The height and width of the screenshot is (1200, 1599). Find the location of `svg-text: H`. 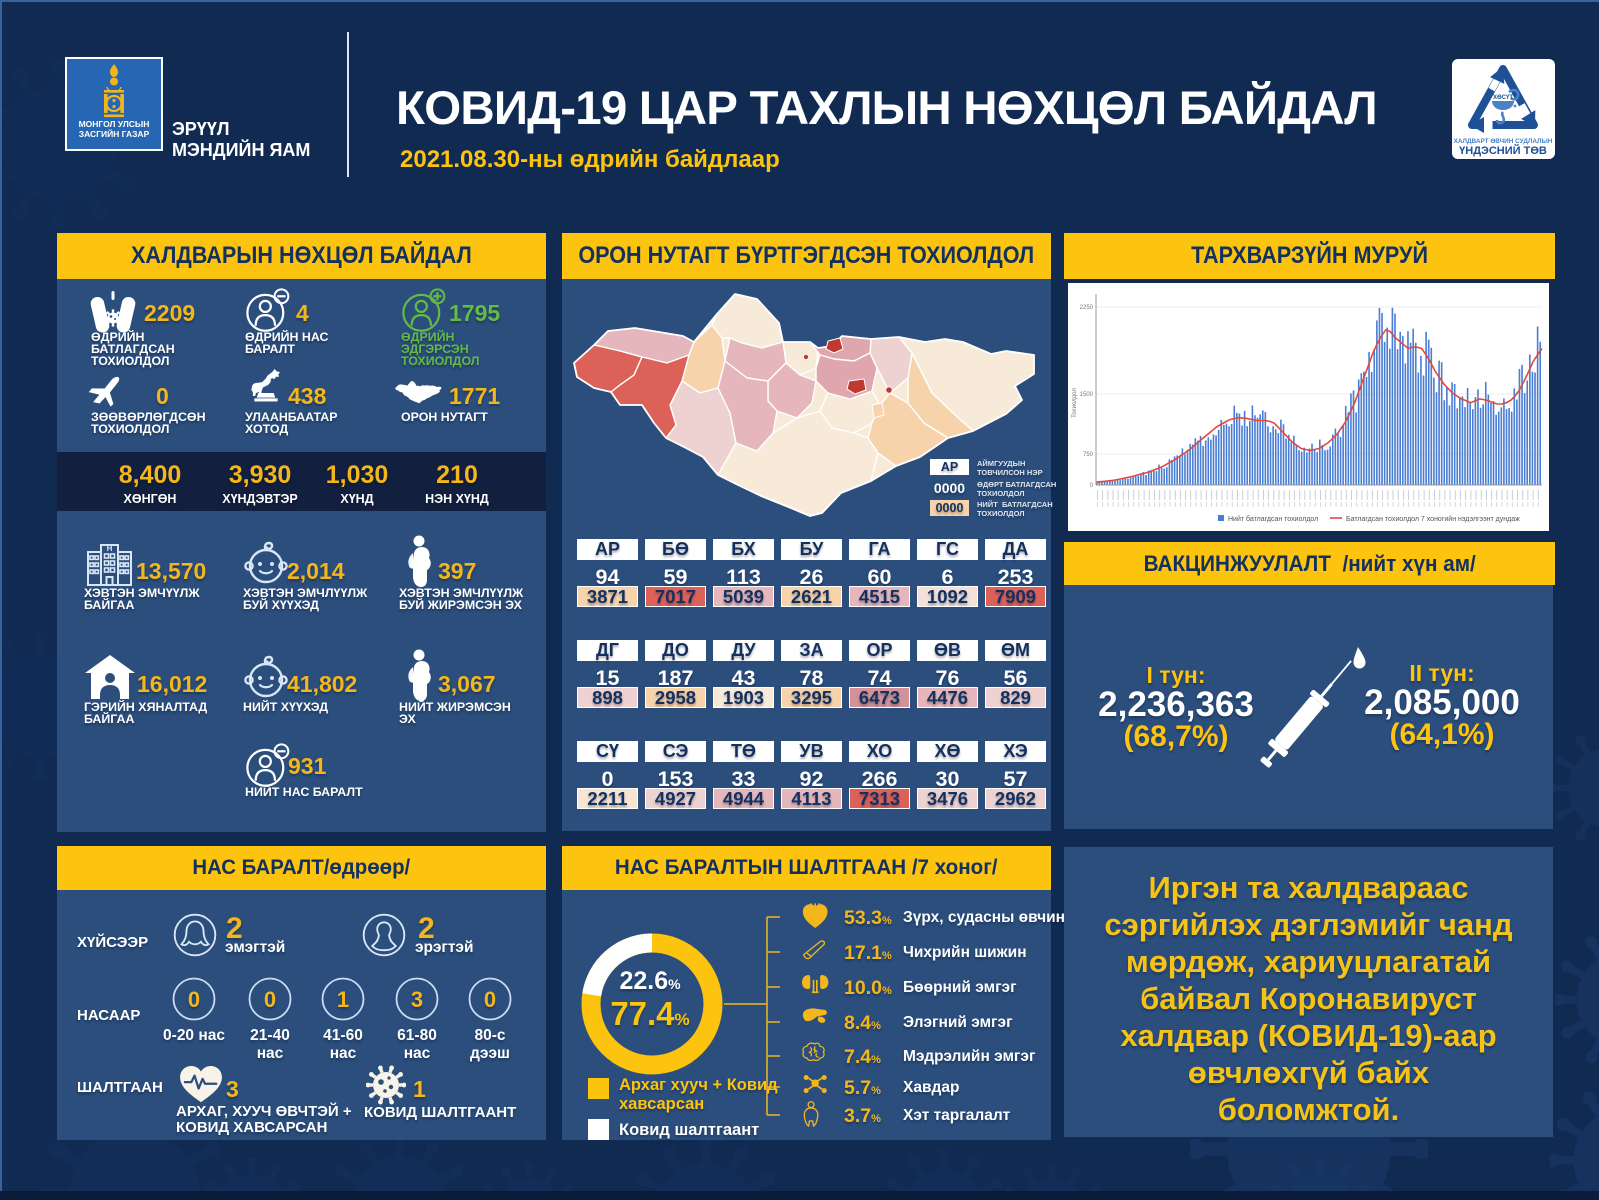

svg-text: H is located at coordinates (110, 548).